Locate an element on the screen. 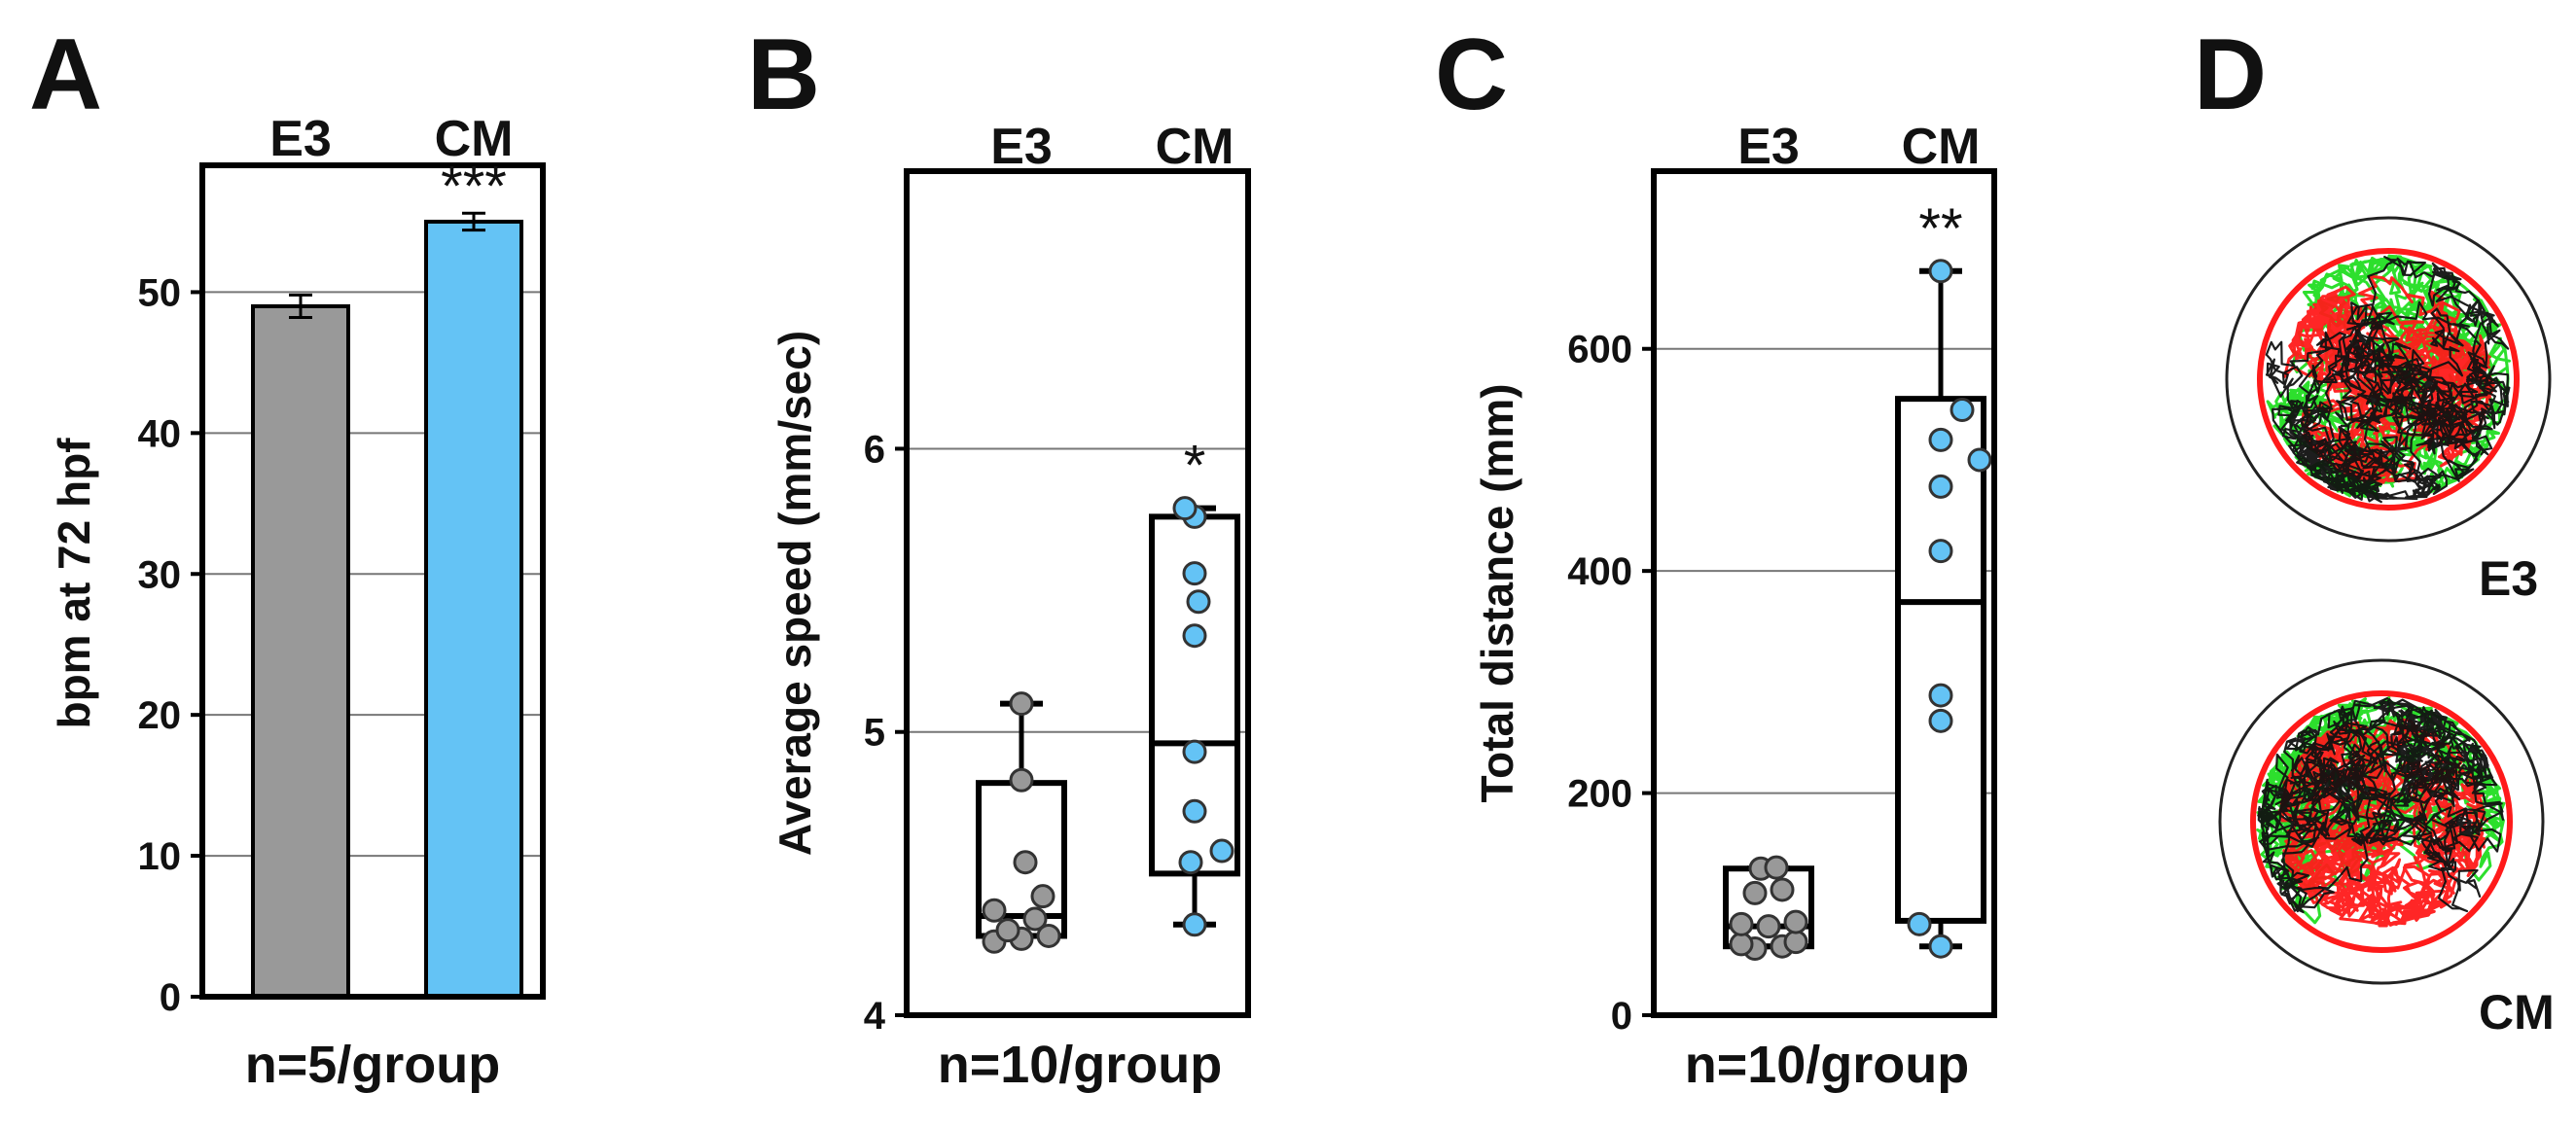  panel-b-letter: B is located at coordinates (783, 74).